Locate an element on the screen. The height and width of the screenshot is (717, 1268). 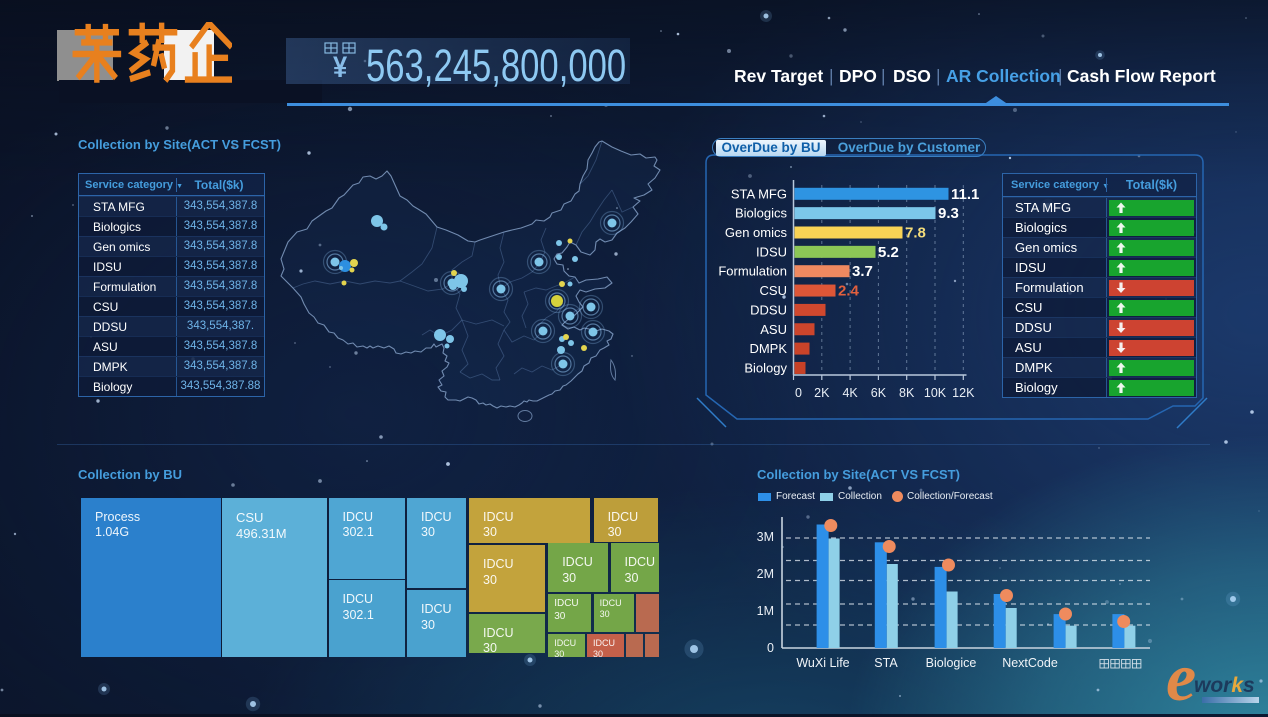
svg-text: 2K is located at coordinates (822, 393).